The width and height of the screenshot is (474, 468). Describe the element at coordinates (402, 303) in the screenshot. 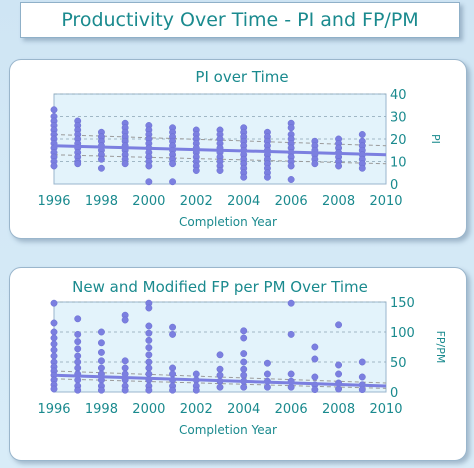

I see `y-tick-label: 150` at that location.